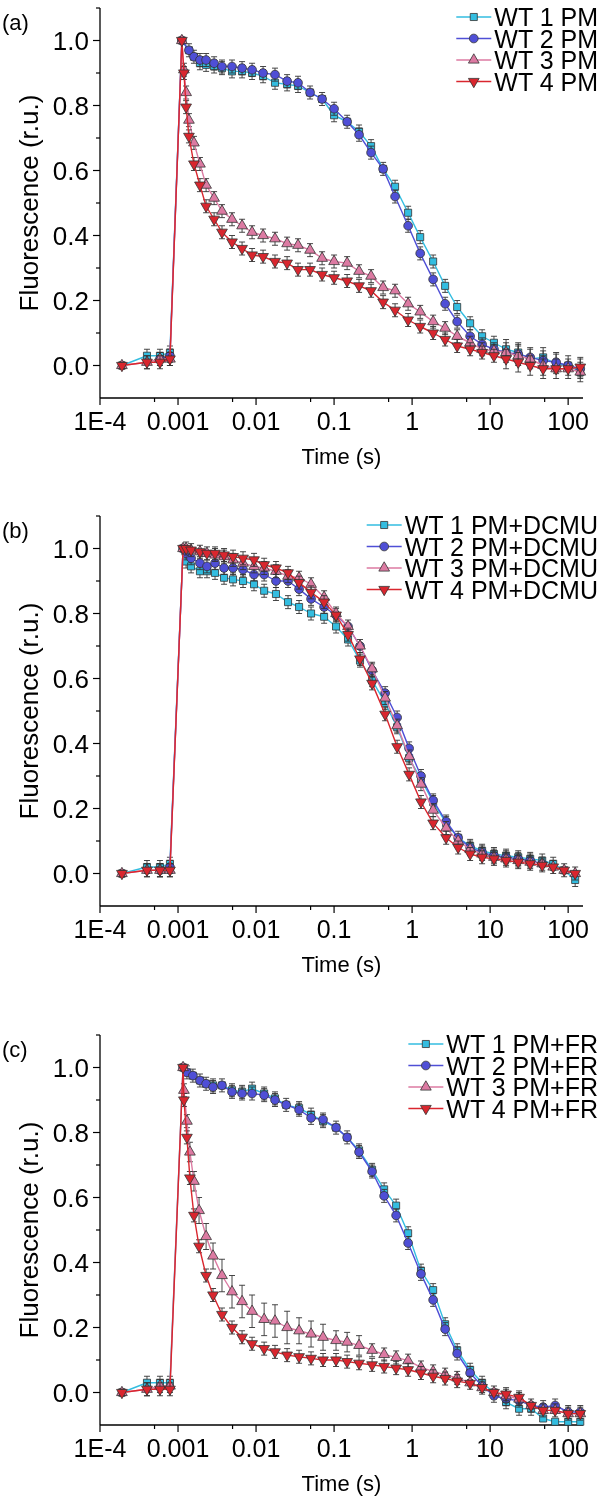 Image resolution: width=608 pixels, height=1498 pixels. I want to click on chart-title: (b), so click(15, 530).